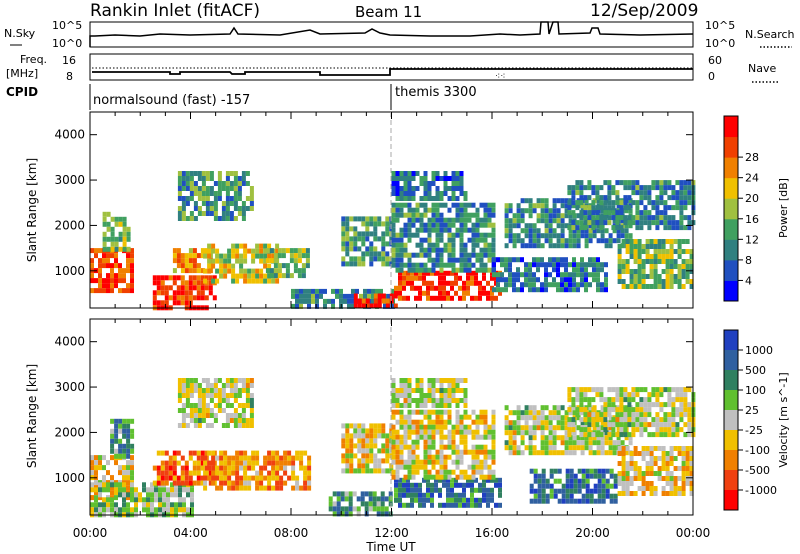 The width and height of the screenshot is (800, 554). I want to click on velocity-y-tick-label: 2000, so click(69, 432).